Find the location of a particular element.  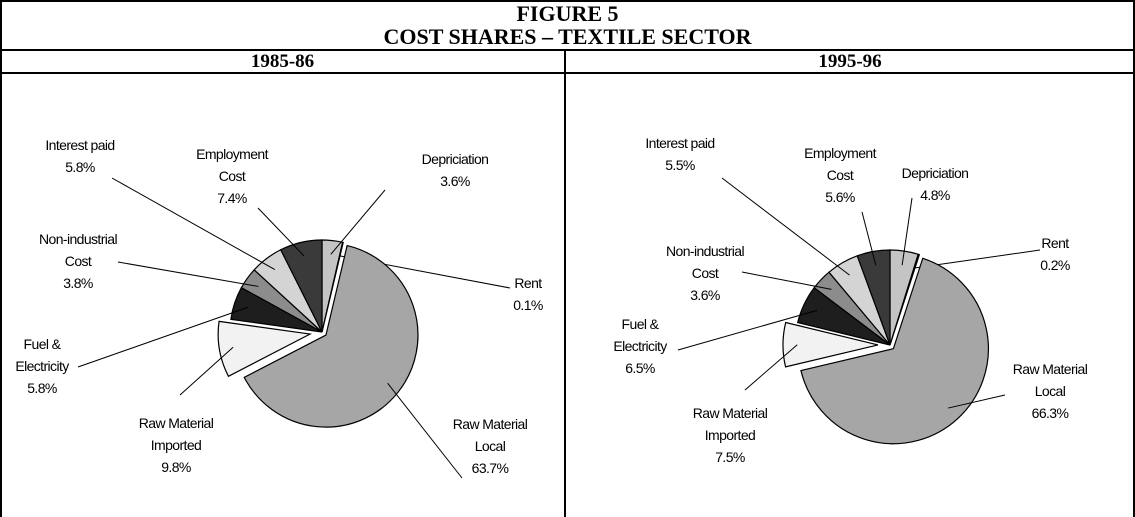

value-label: 5.5% is located at coordinates (680, 165).